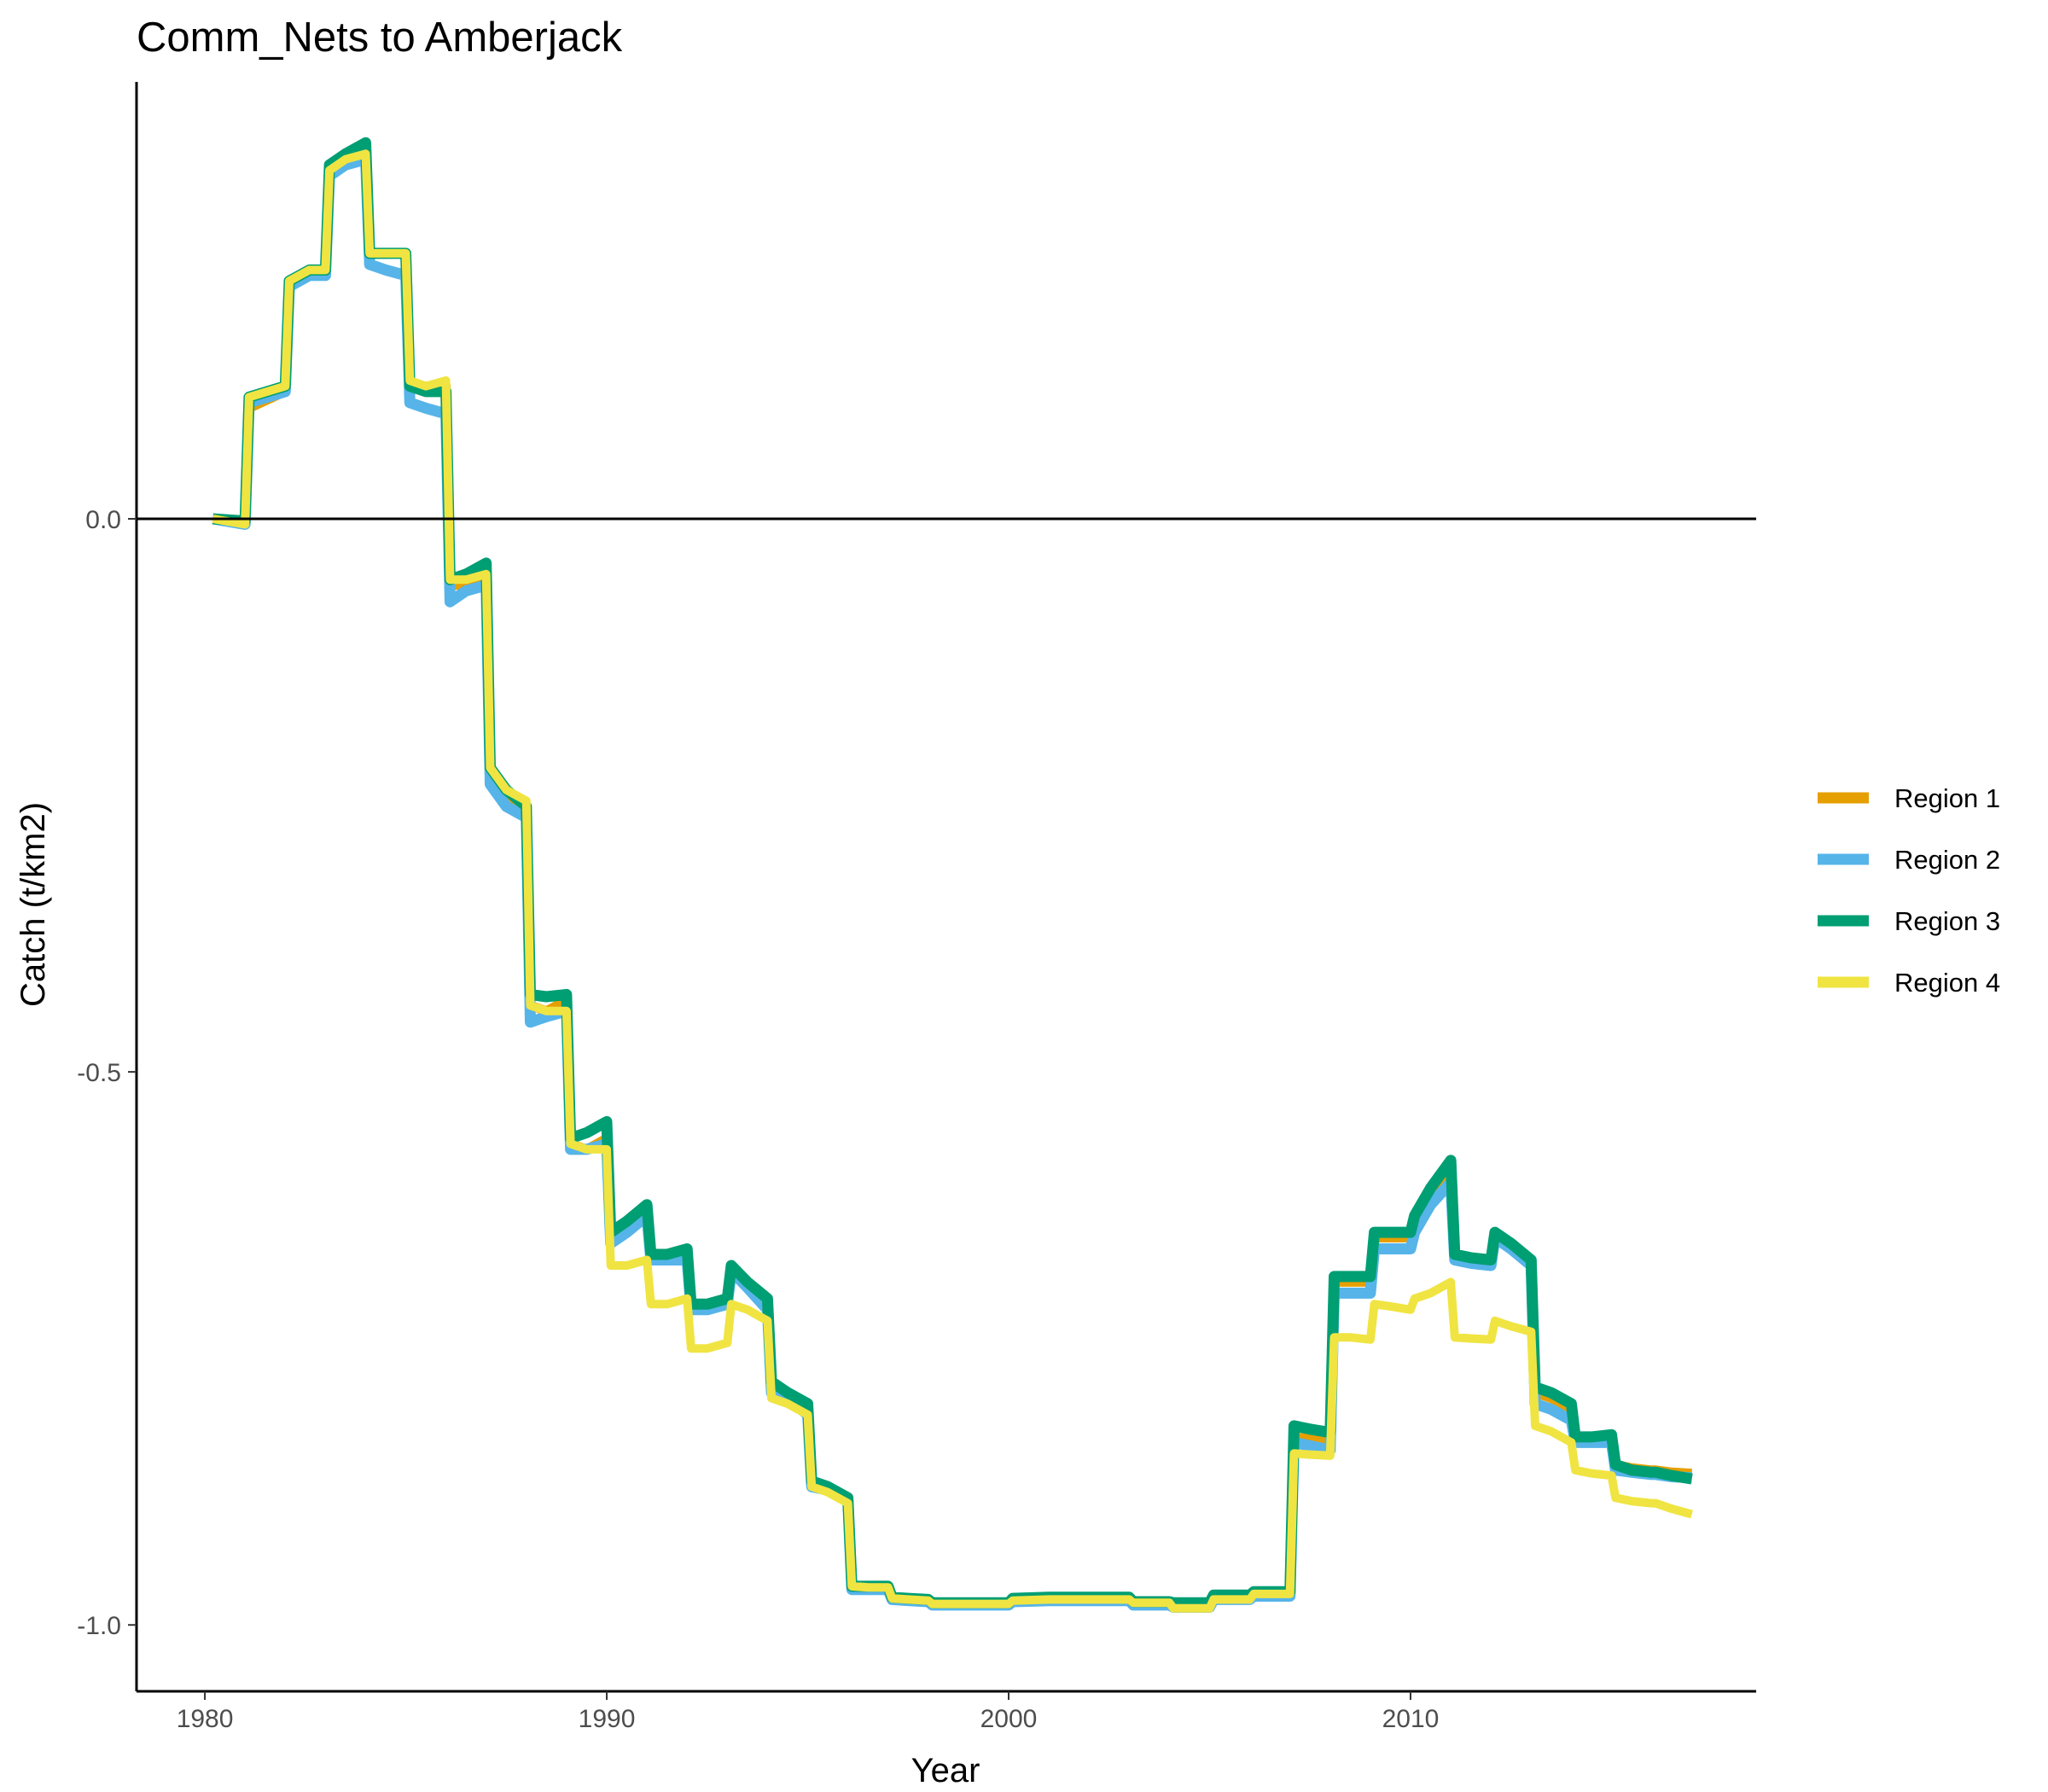  I want to click on y-tick-label: -1.0, so click(99, 1626).